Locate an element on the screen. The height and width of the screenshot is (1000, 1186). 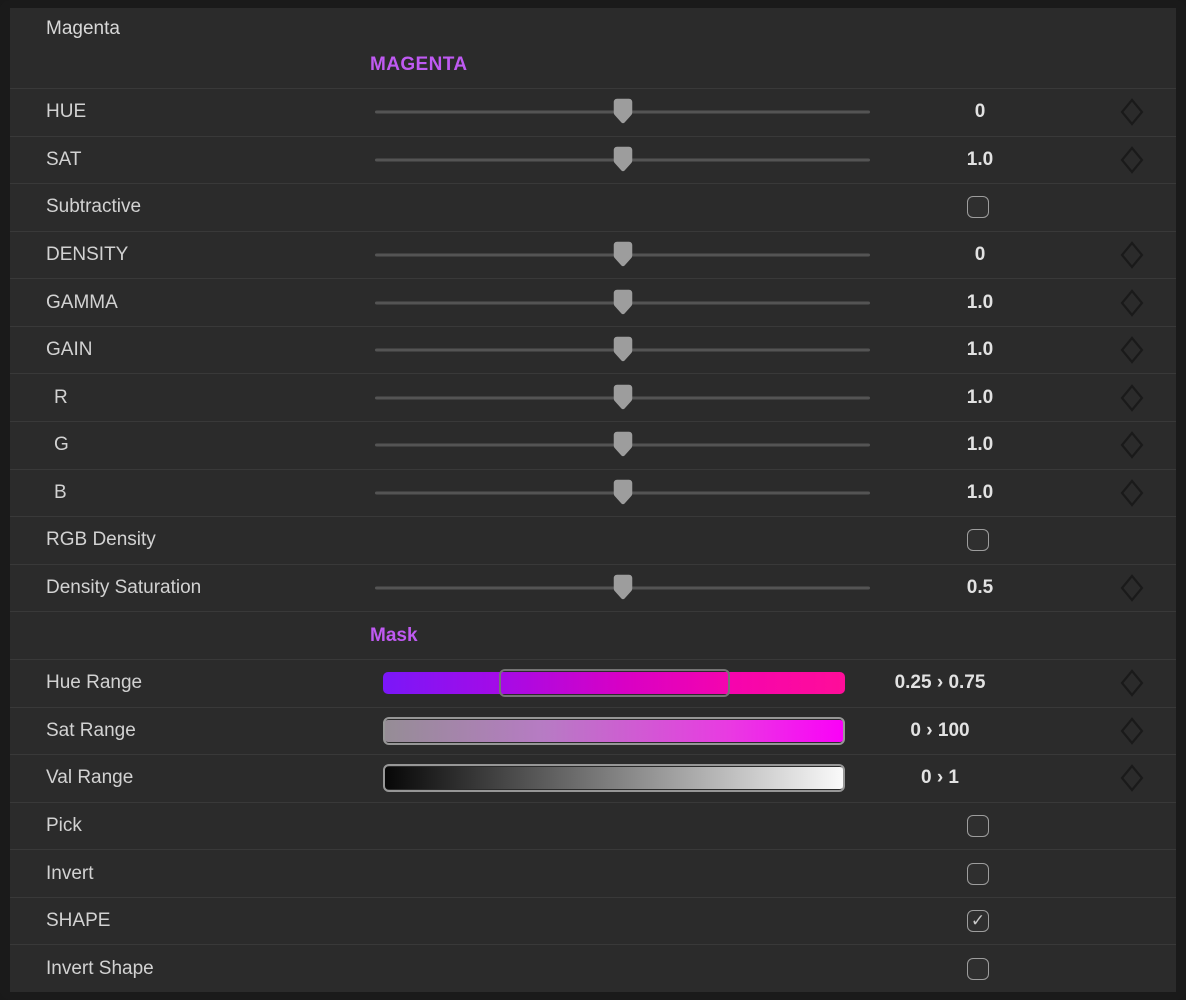
b-keyframe-diamond-icon is located at coordinates (1132, 493).